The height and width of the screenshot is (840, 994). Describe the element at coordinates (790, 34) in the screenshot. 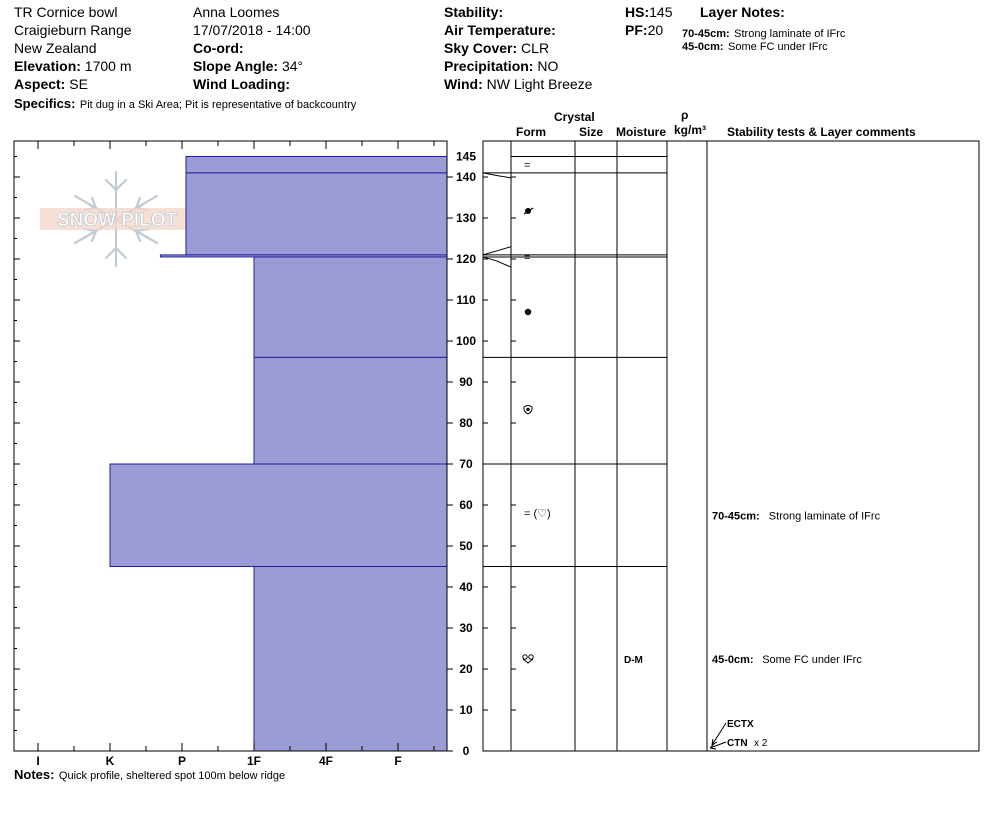

I see `layer-note-1-text: Strong laminate of IFrc` at that location.